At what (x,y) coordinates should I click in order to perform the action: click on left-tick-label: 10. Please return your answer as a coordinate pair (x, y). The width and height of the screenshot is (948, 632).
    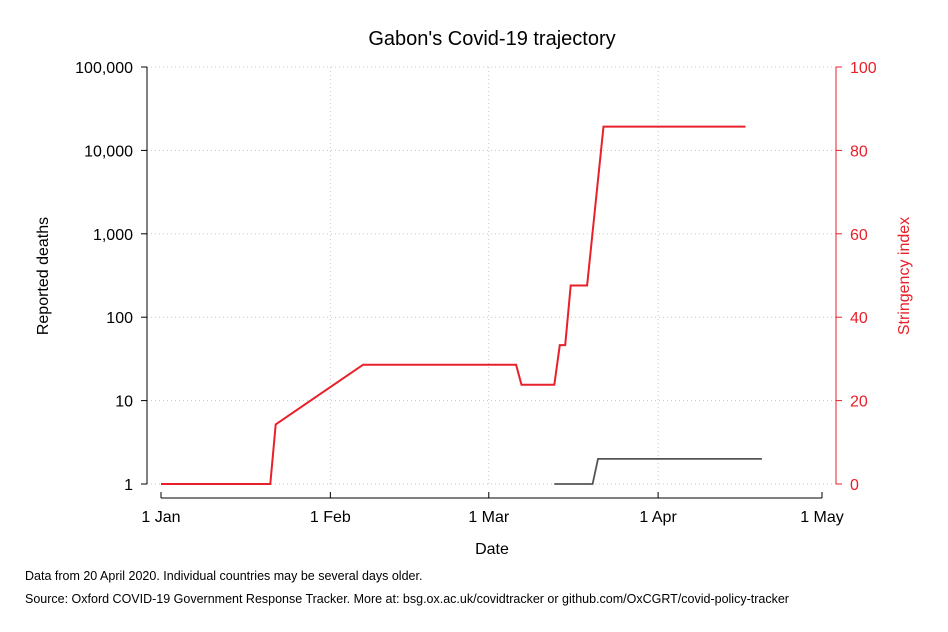
    Looking at the image, I should click on (124, 402).